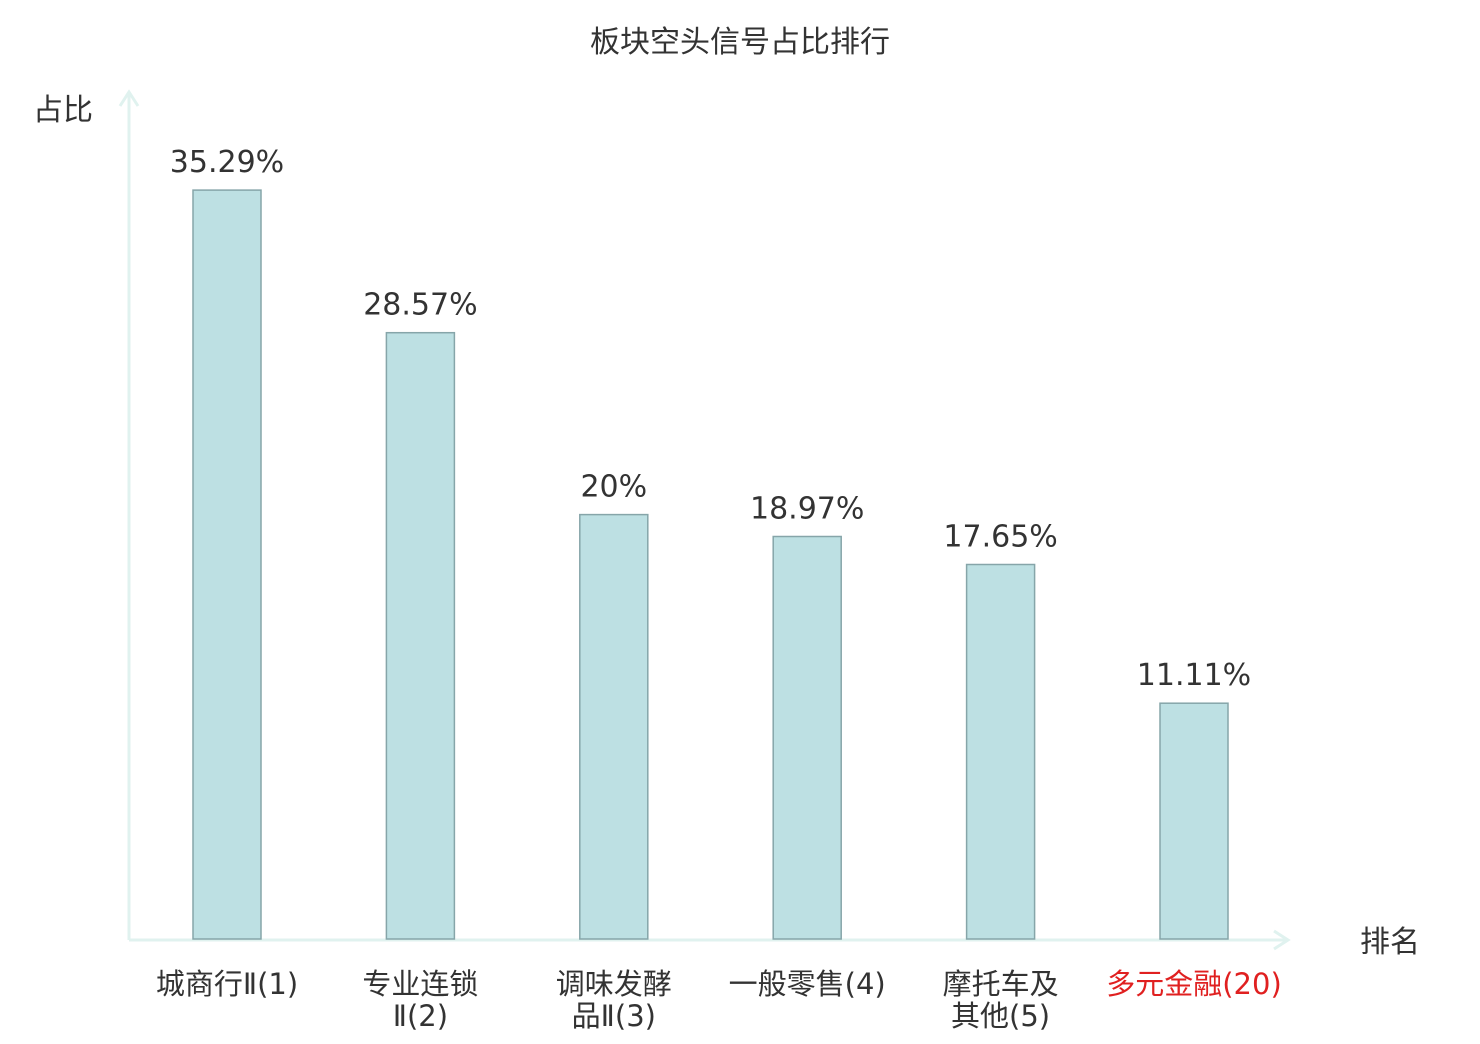  What do you see at coordinates (420, 305) in the screenshot?
I see `data-label: 28.57%` at bounding box center [420, 305].